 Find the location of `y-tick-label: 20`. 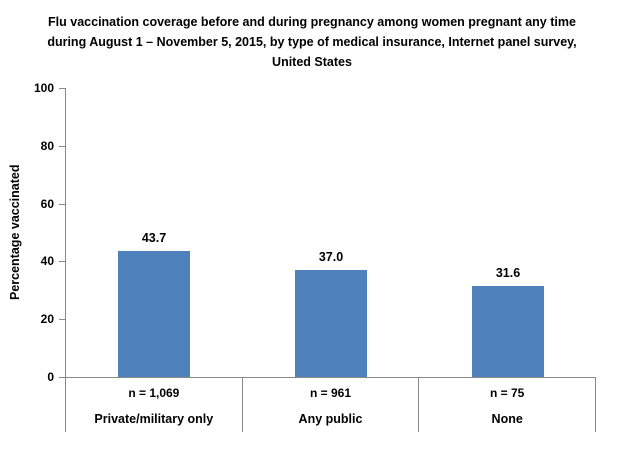

y-tick-label: 20 is located at coordinates (47, 319).